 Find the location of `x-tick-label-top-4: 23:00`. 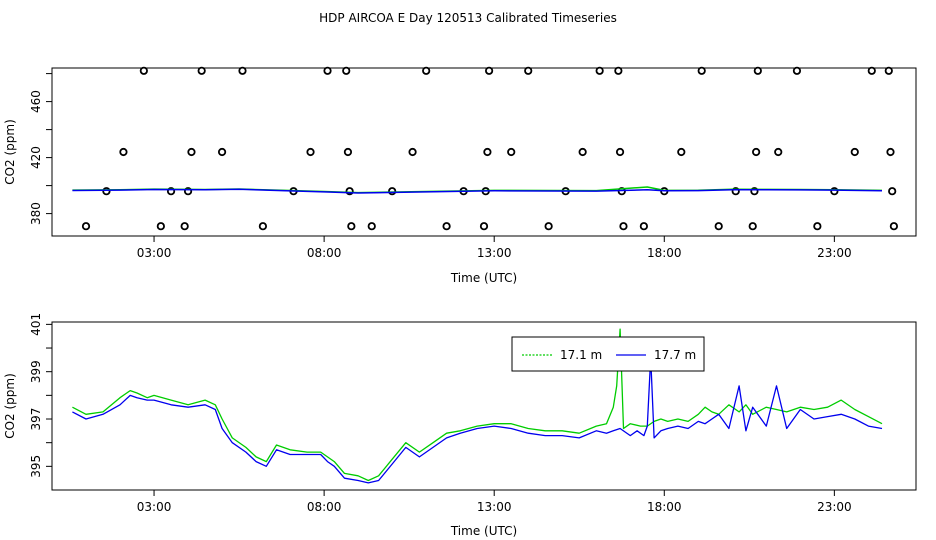

x-tick-label-top-4: 23:00 is located at coordinates (834, 253).